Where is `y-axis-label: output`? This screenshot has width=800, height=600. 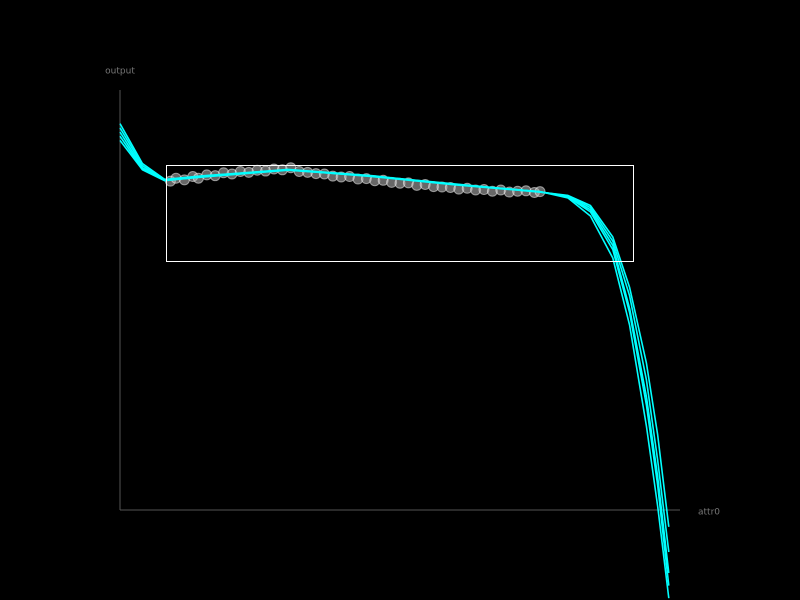 y-axis-label: output is located at coordinates (120, 72).